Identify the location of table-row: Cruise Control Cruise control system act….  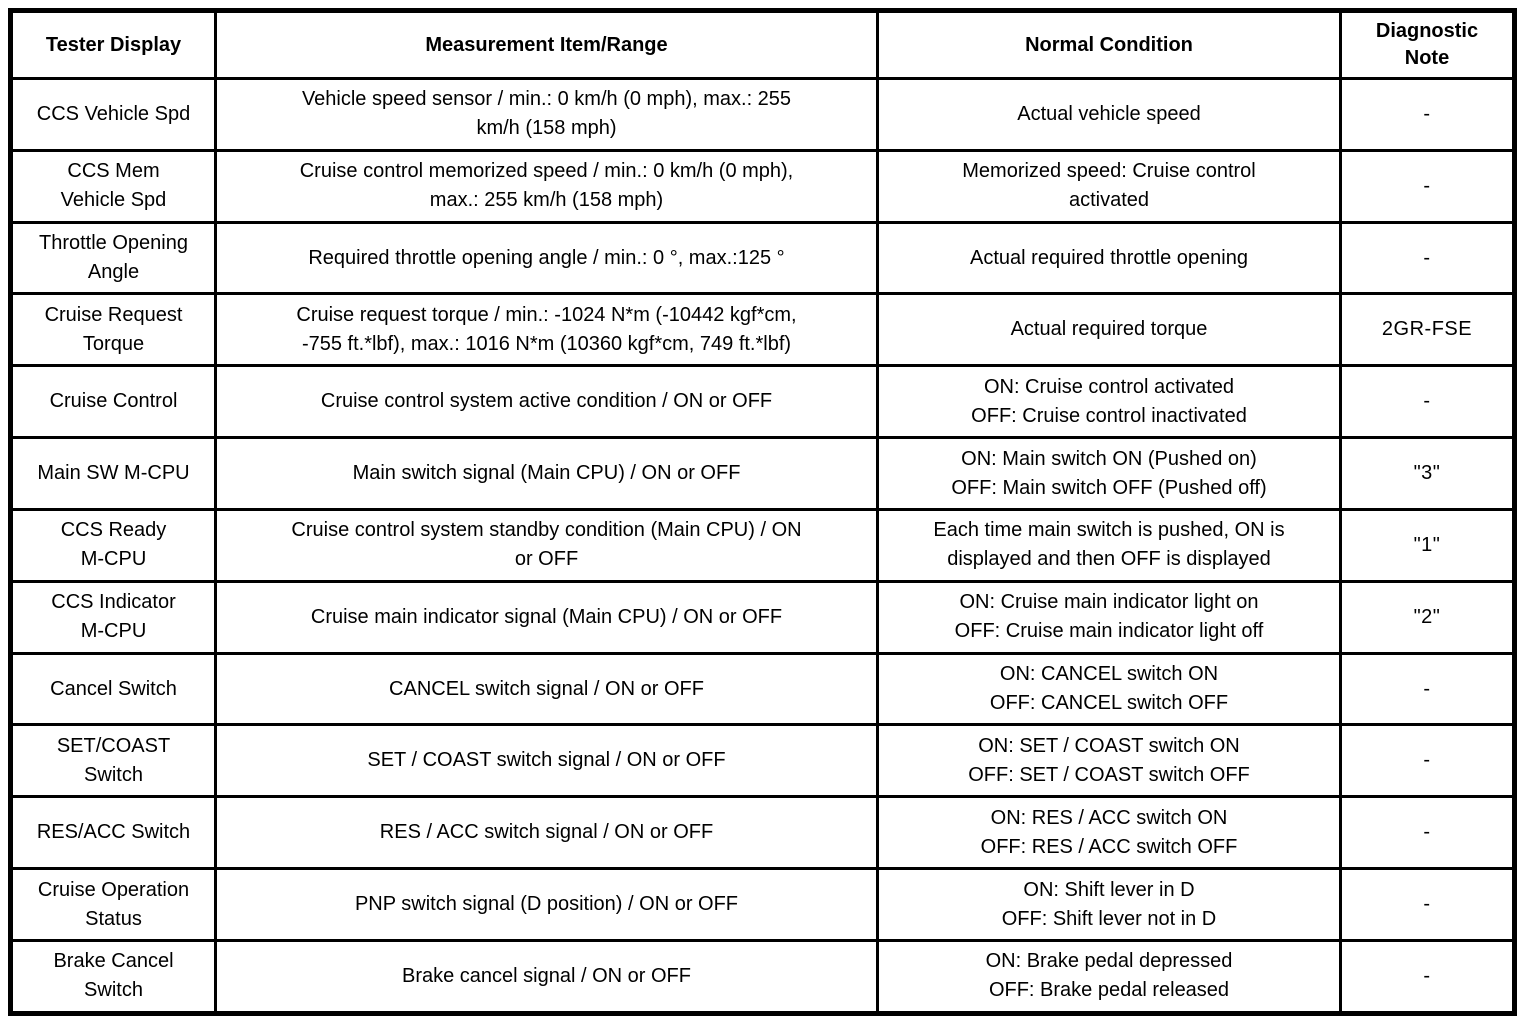
(762, 402).